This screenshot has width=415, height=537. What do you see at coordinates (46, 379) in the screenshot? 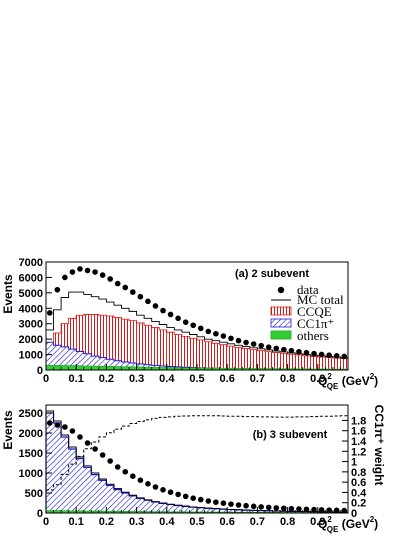
I see `x-tick-label: 0` at bounding box center [46, 379].